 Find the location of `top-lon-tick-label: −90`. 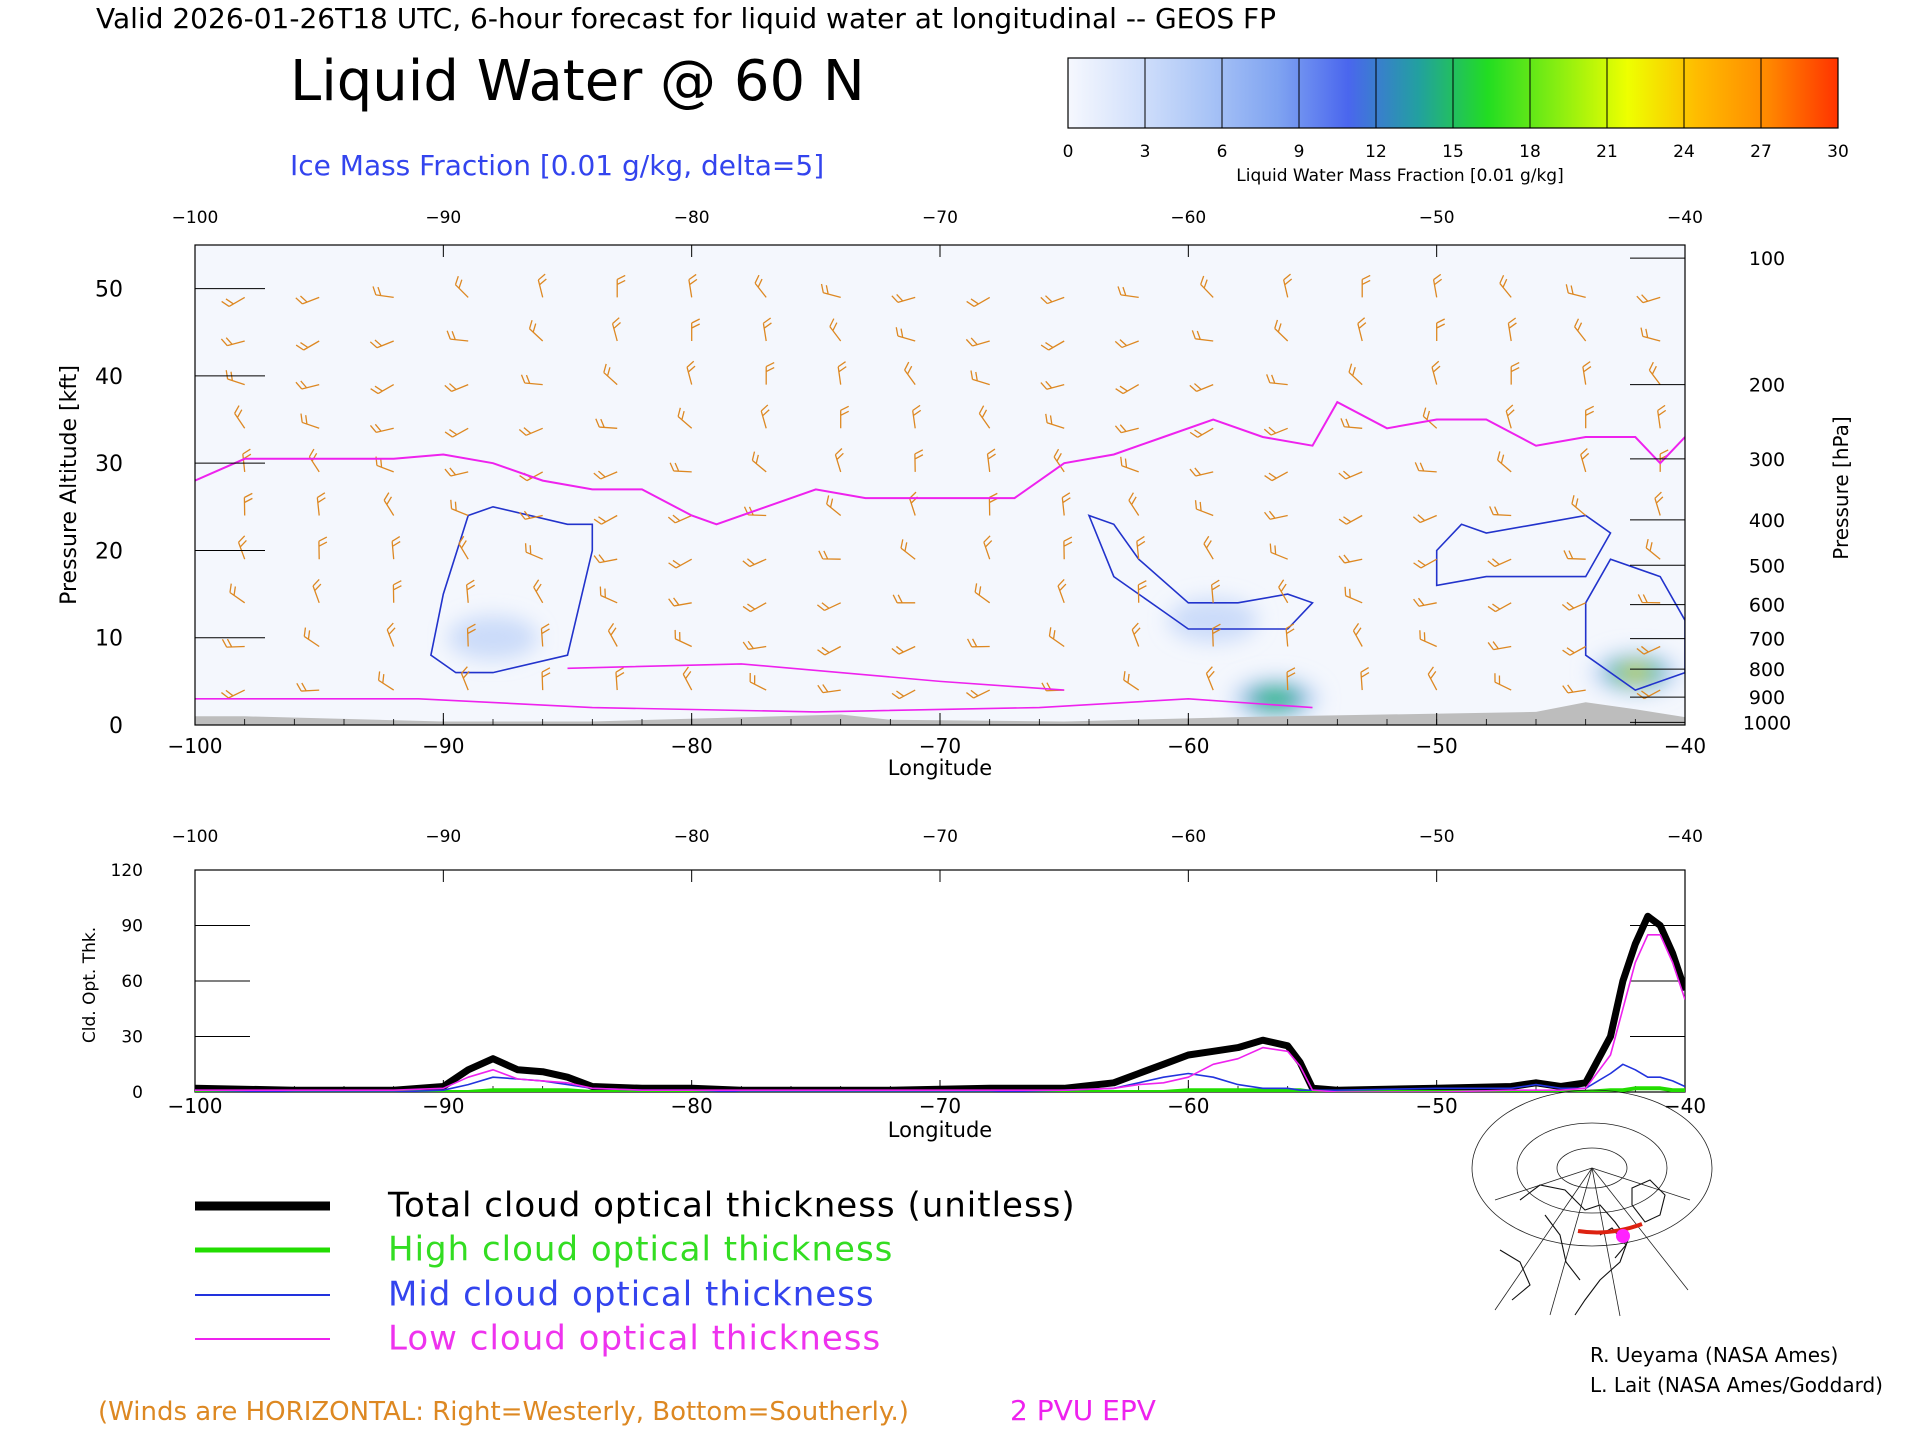

top-lon-tick-label: −90 is located at coordinates (443, 746).